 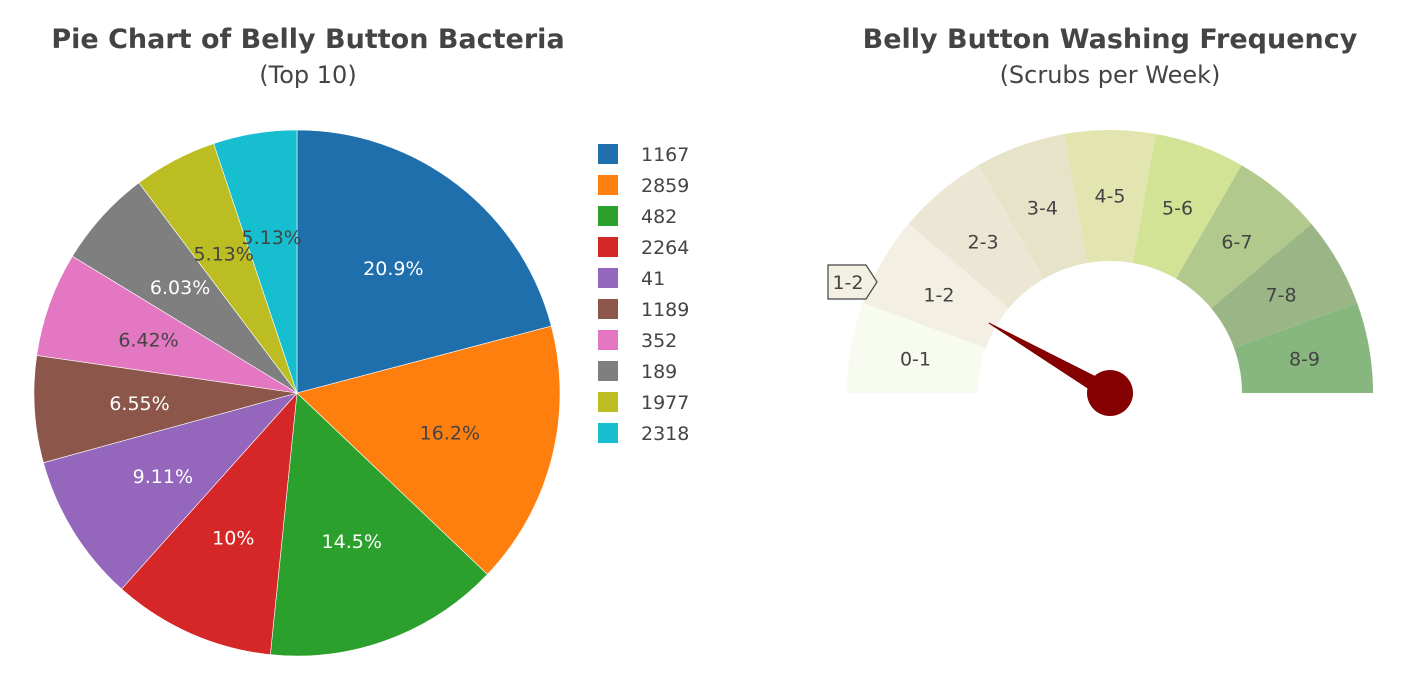 What do you see at coordinates (659, 341) in the screenshot?
I see `legend-label: 352` at bounding box center [659, 341].